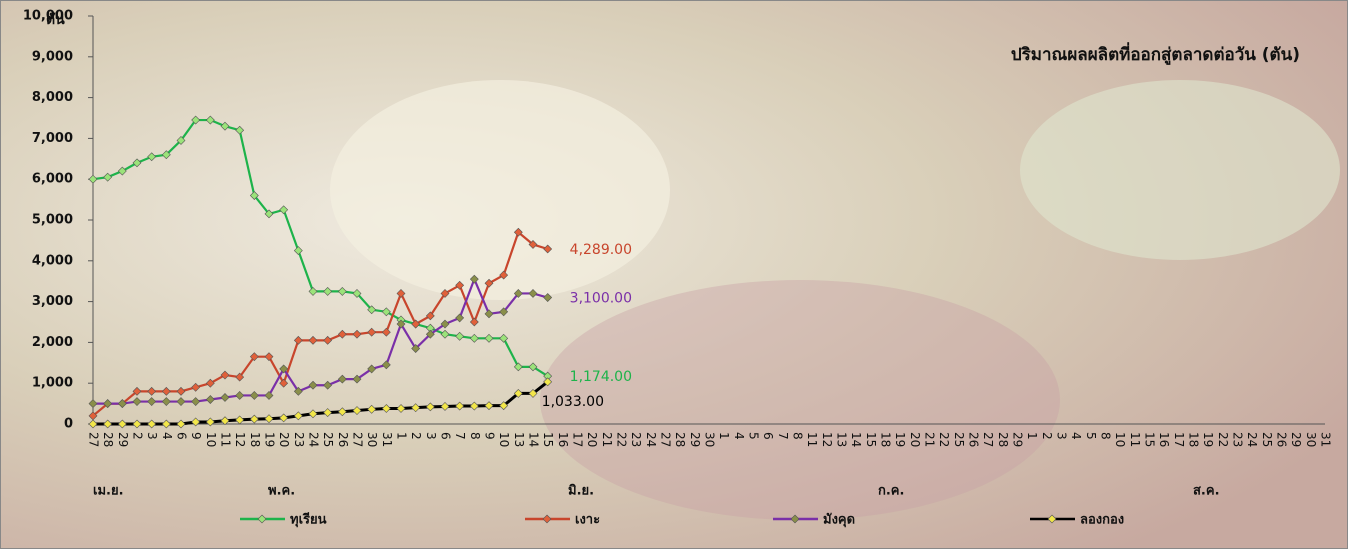 This screenshot has height=549, width=1348. I want to click on x-tick-label: 3, so click(431, 436).